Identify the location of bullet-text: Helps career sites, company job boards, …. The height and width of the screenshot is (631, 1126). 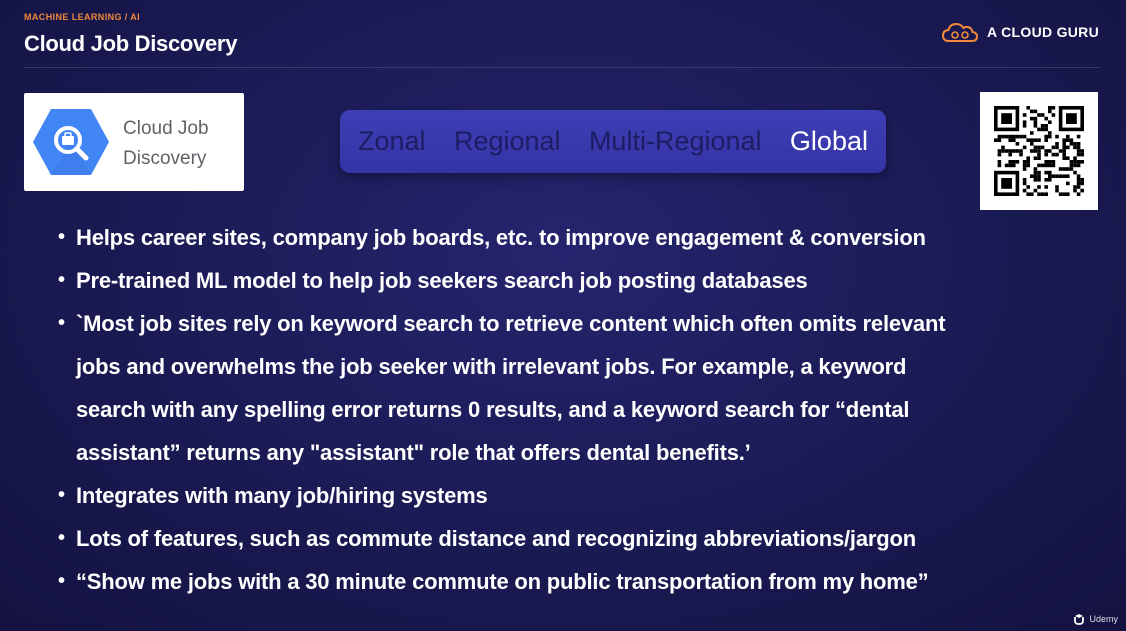
(501, 237).